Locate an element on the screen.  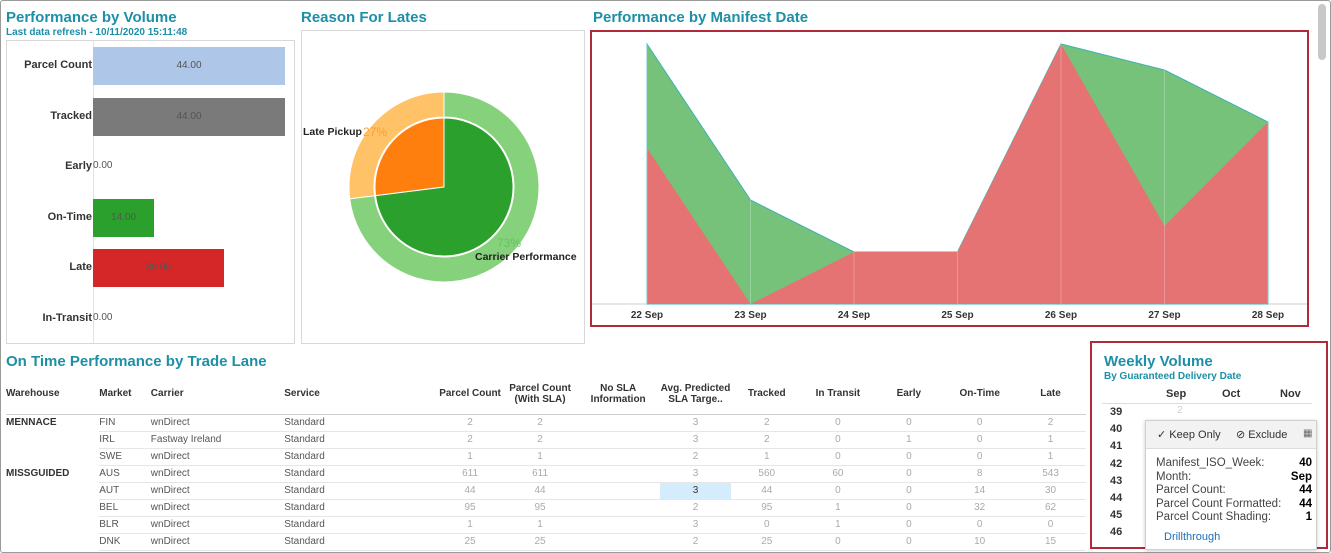
reasons-chart: Late Pickup 27% 73% Carrier Performance is located at coordinates (443, 187).